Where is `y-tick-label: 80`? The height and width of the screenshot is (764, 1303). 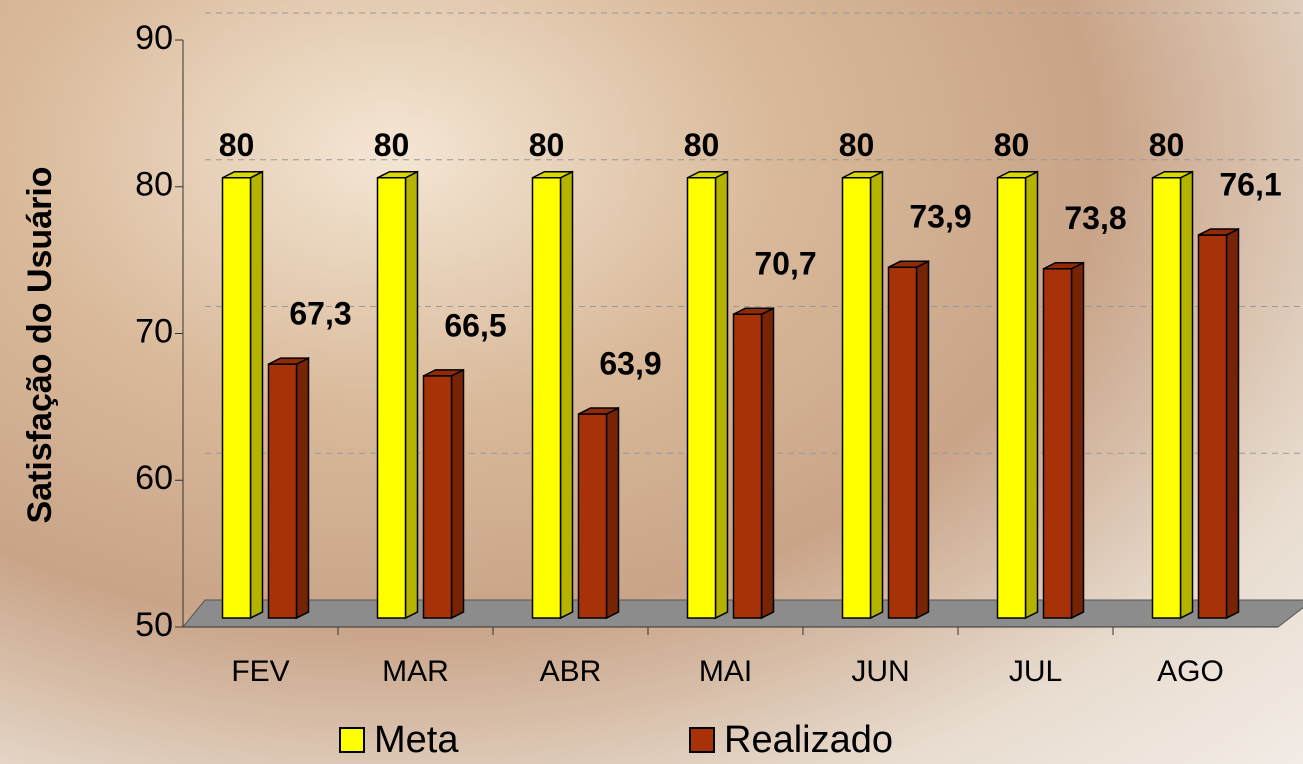 y-tick-label: 80 is located at coordinates (154, 185).